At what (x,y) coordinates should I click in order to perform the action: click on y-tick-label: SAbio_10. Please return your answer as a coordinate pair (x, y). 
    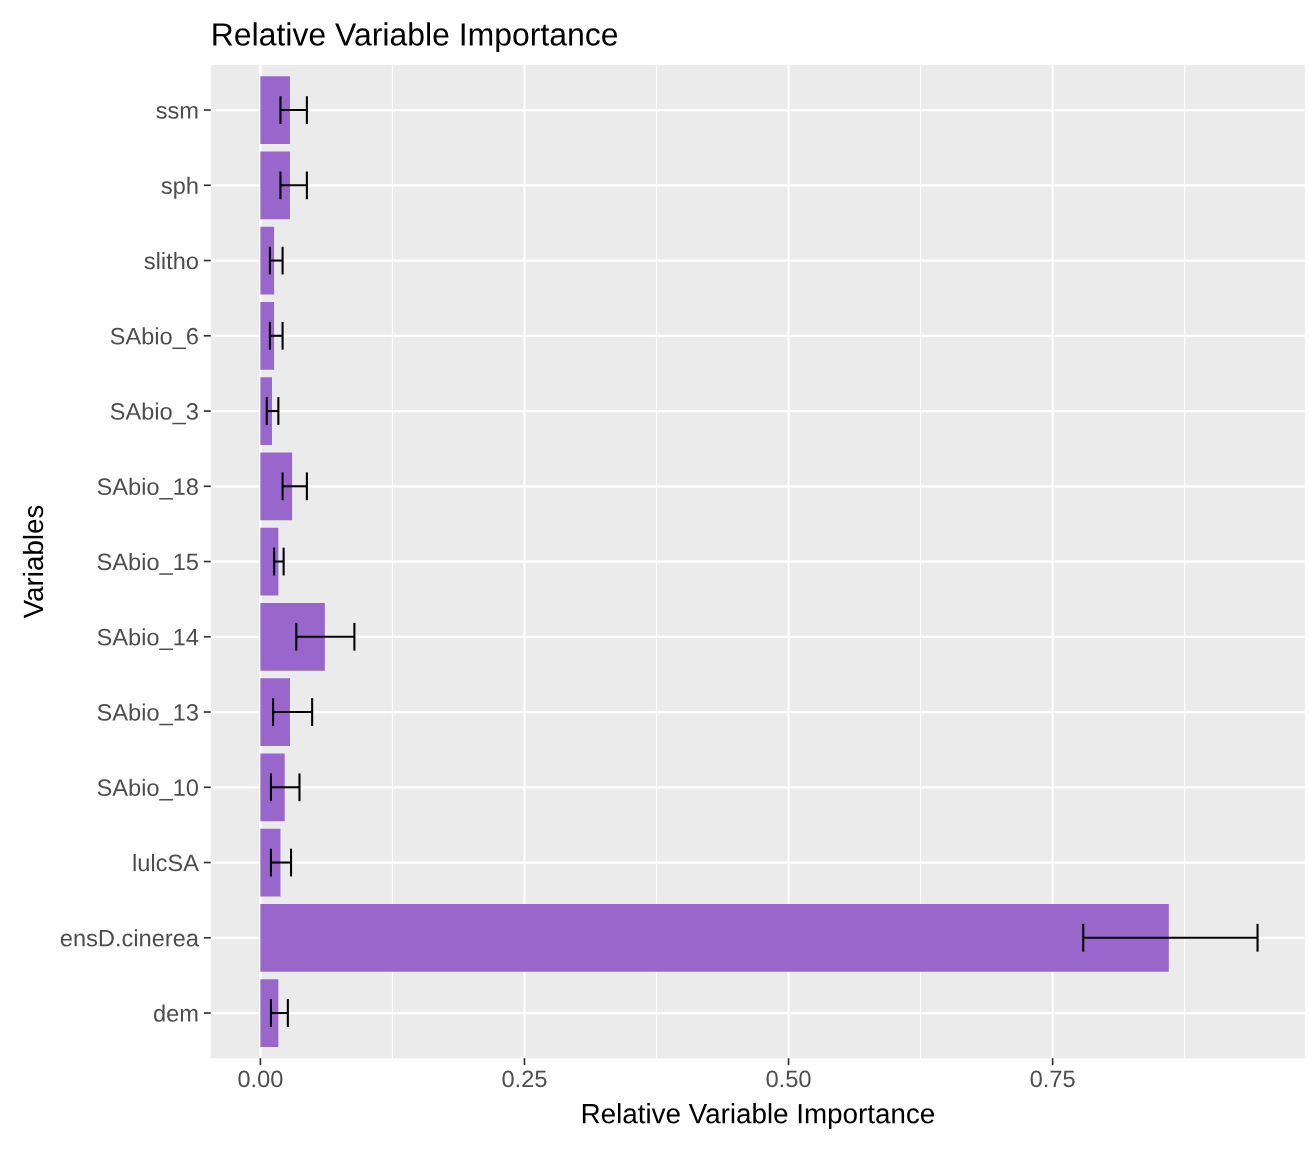
    Looking at the image, I should click on (148, 789).